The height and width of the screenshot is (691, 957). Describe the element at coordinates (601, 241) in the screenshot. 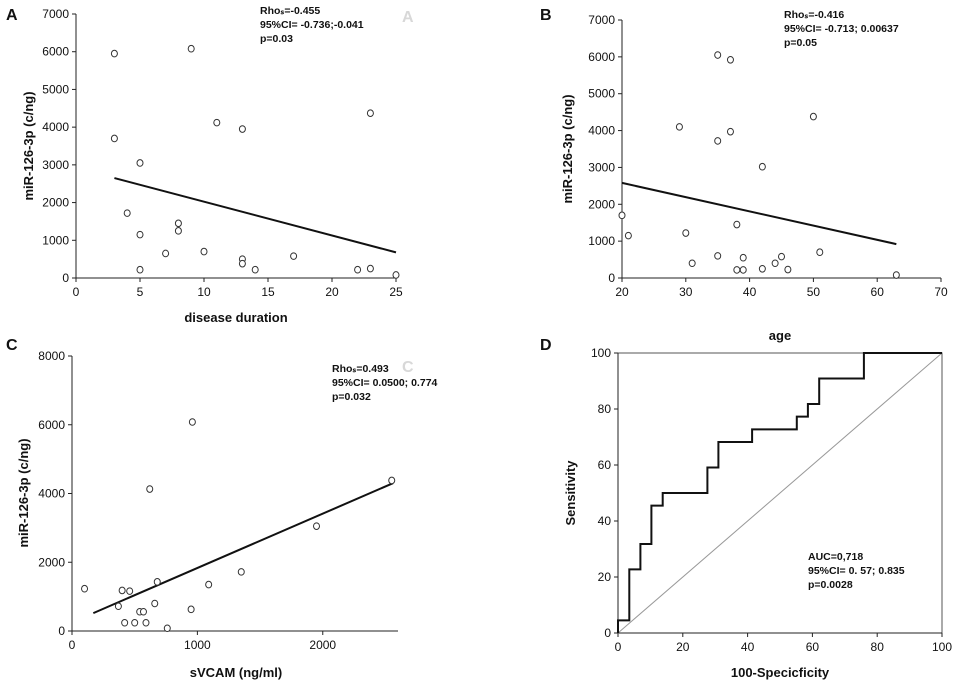

I see `y-tick-label: 1000` at that location.